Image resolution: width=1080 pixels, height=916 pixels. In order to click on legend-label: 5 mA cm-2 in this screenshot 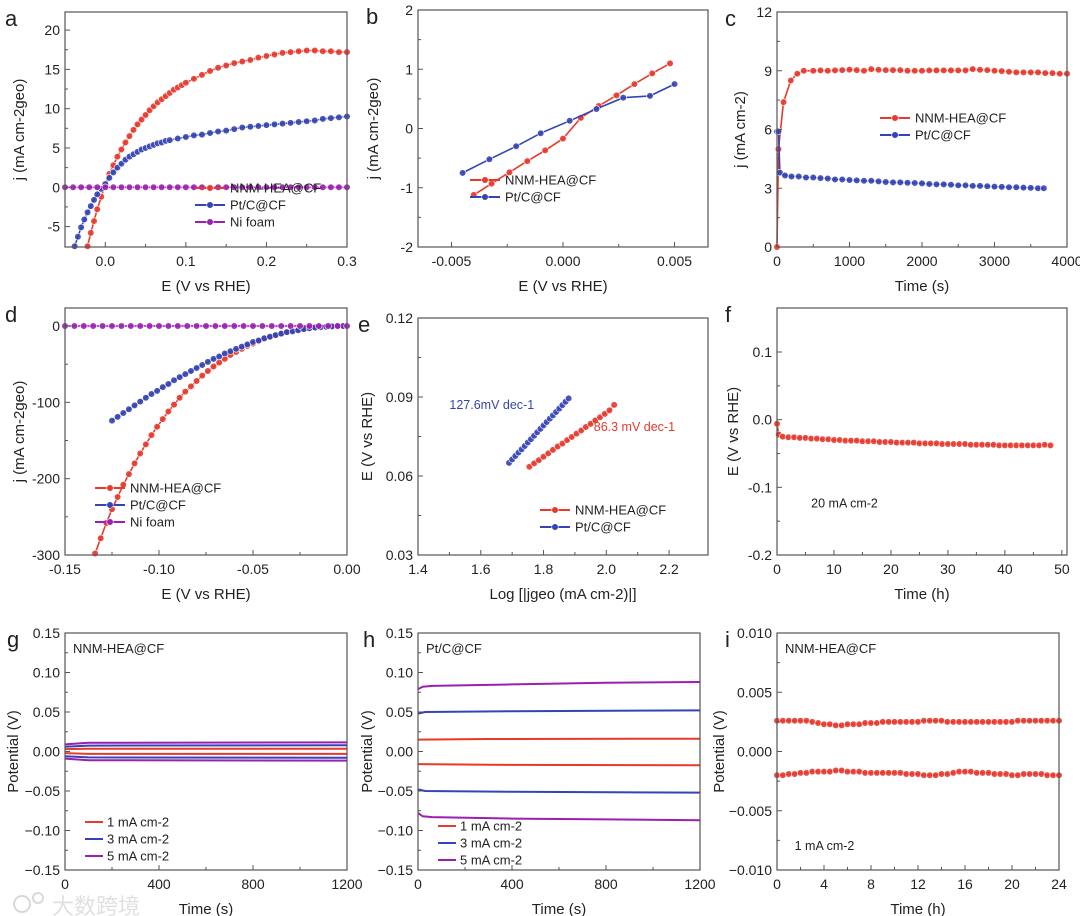, I will do `click(138, 856)`.